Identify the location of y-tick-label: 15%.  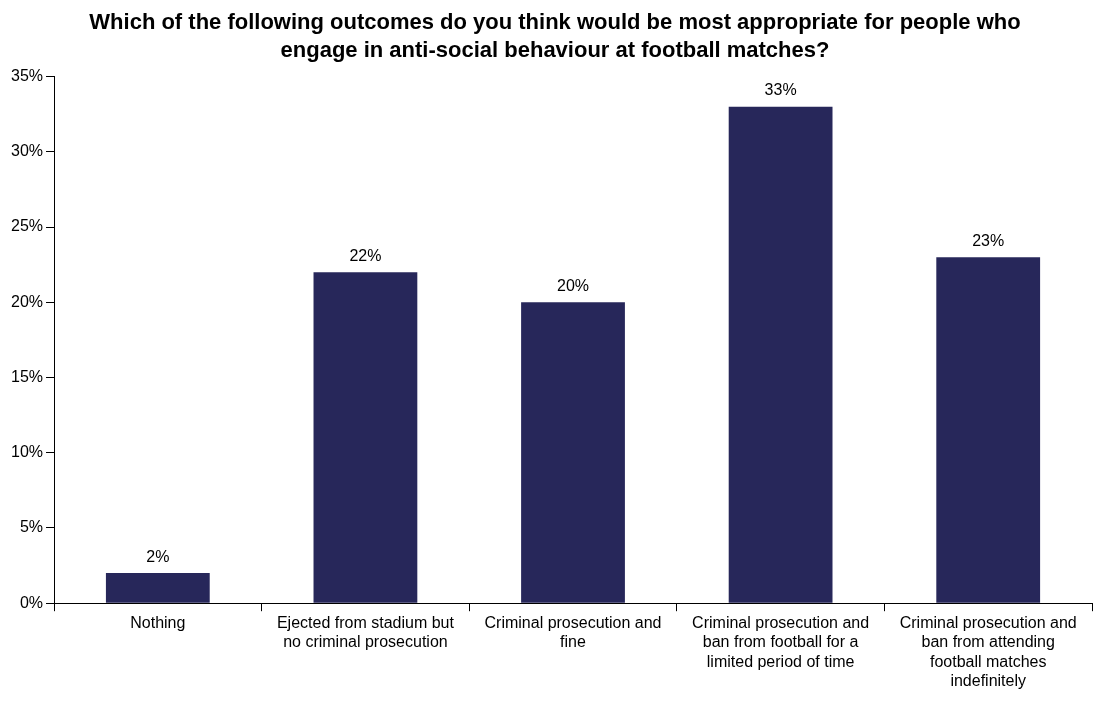
(27, 376).